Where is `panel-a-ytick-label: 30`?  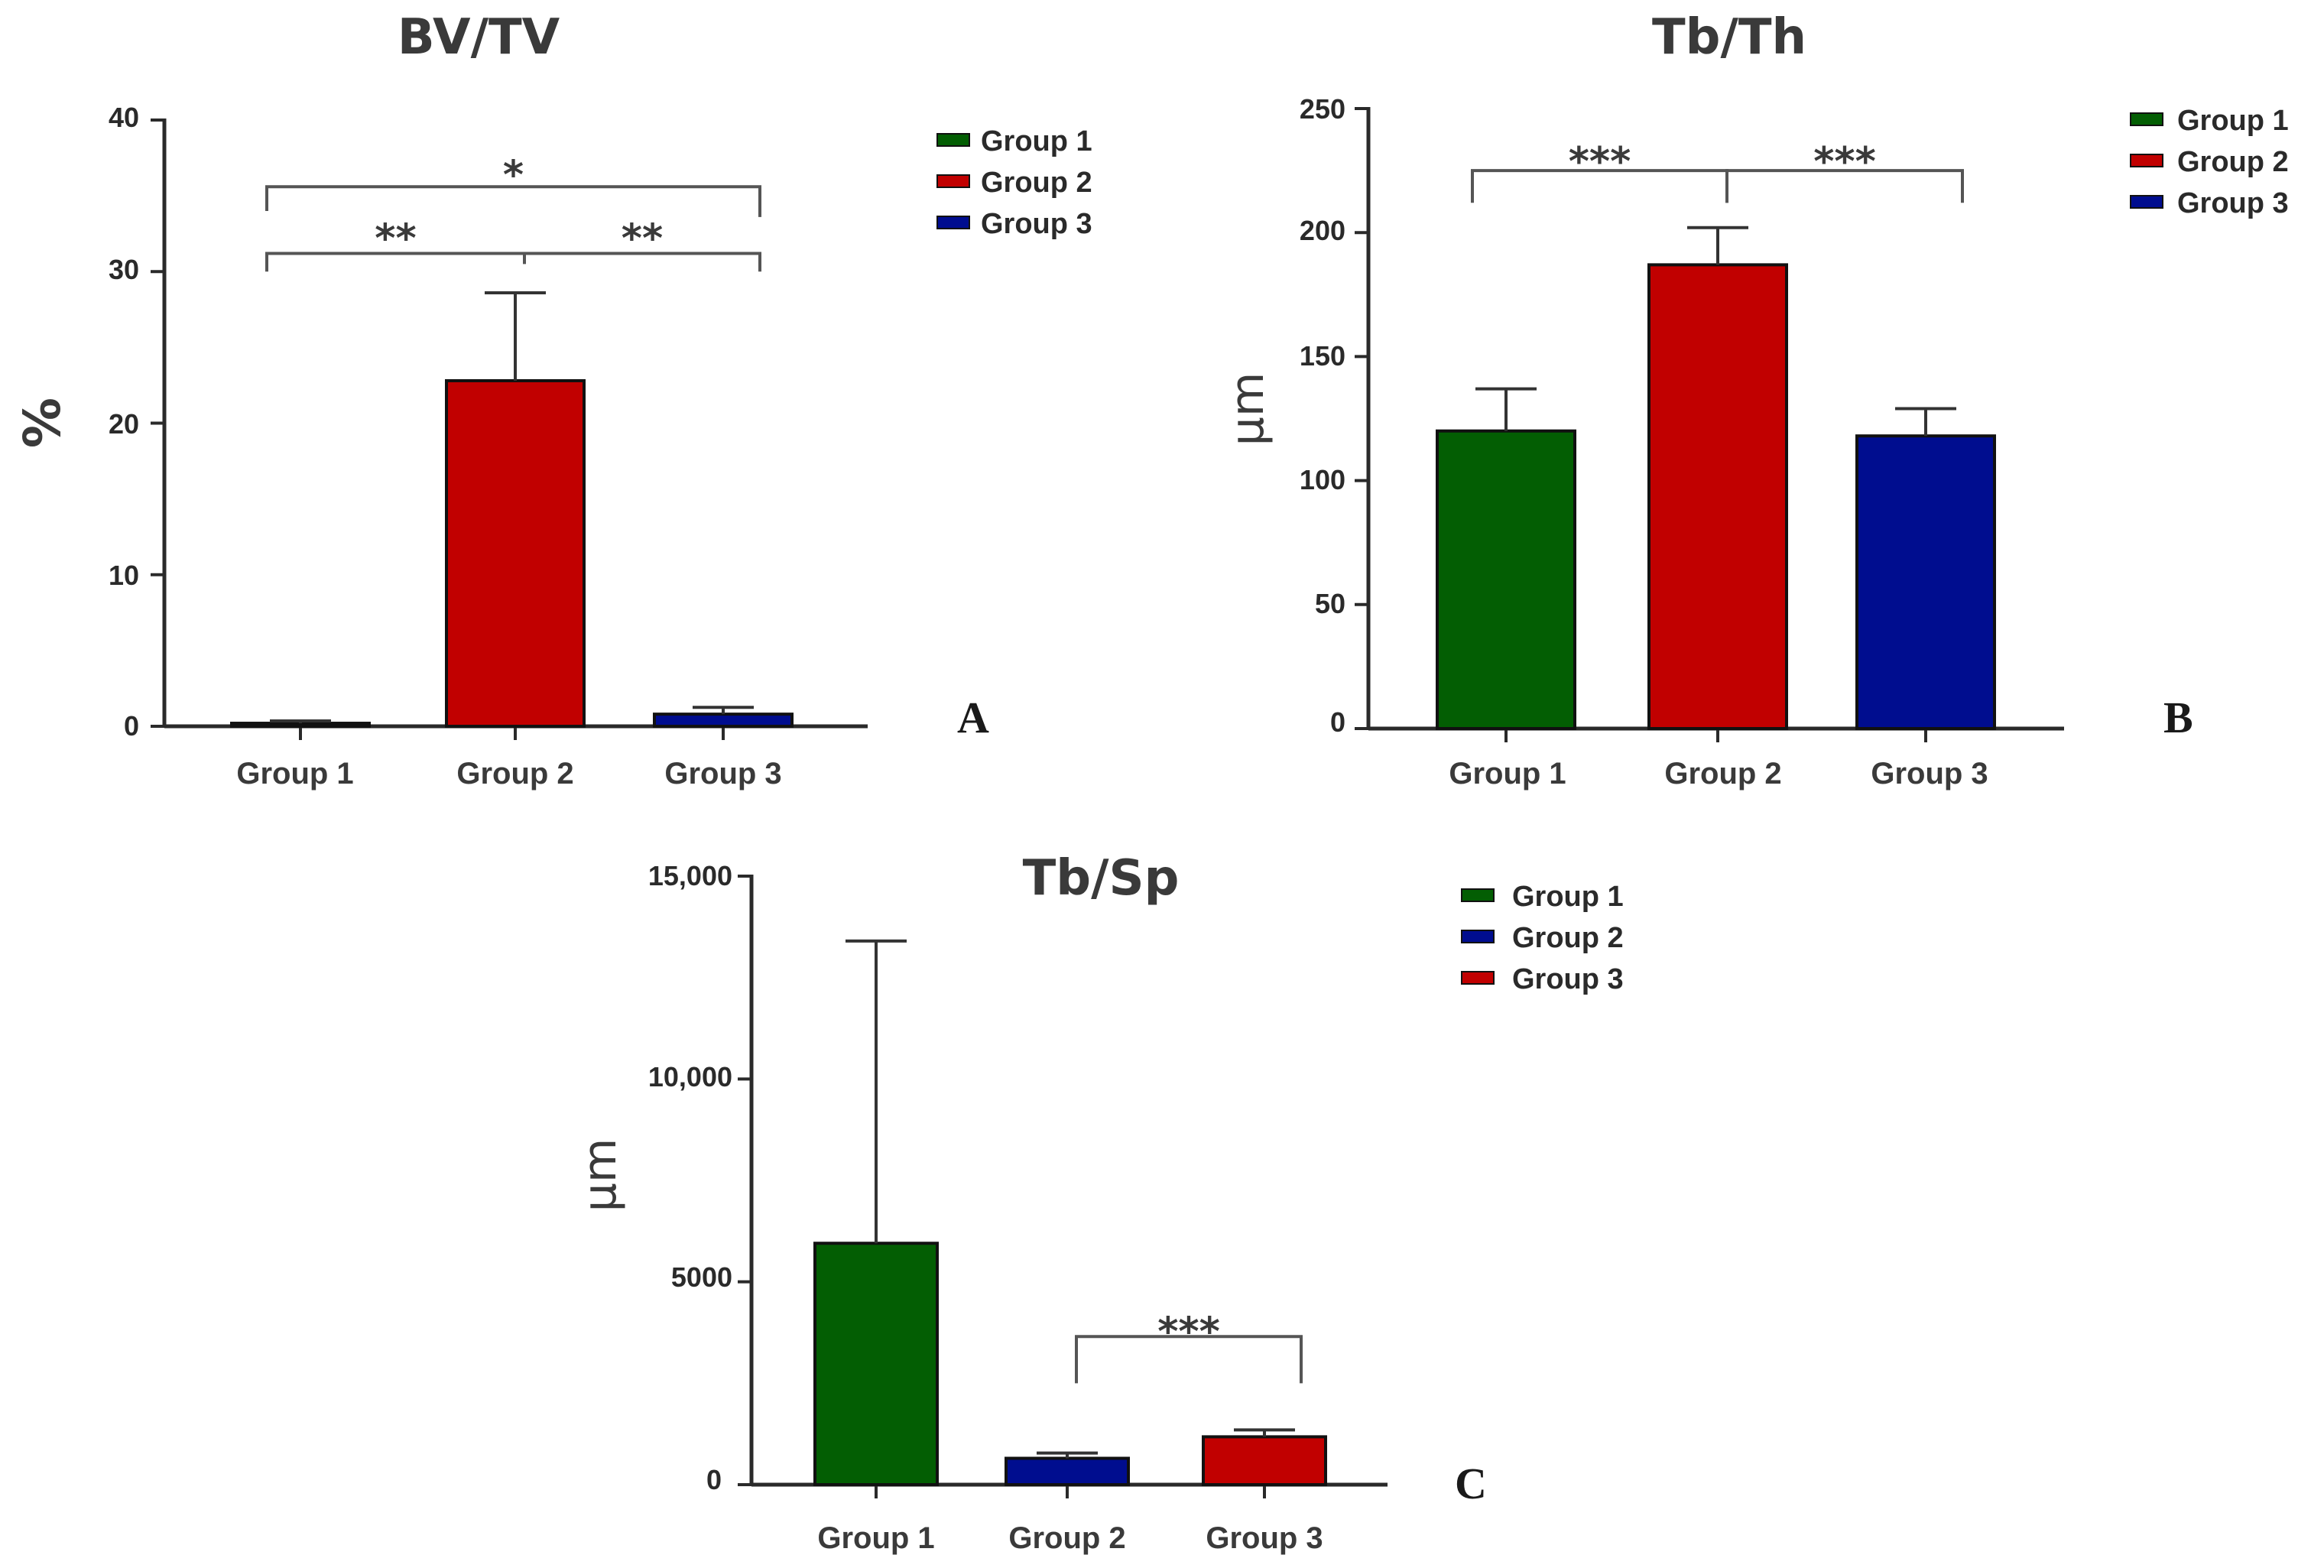 panel-a-ytick-label: 30 is located at coordinates (124, 269).